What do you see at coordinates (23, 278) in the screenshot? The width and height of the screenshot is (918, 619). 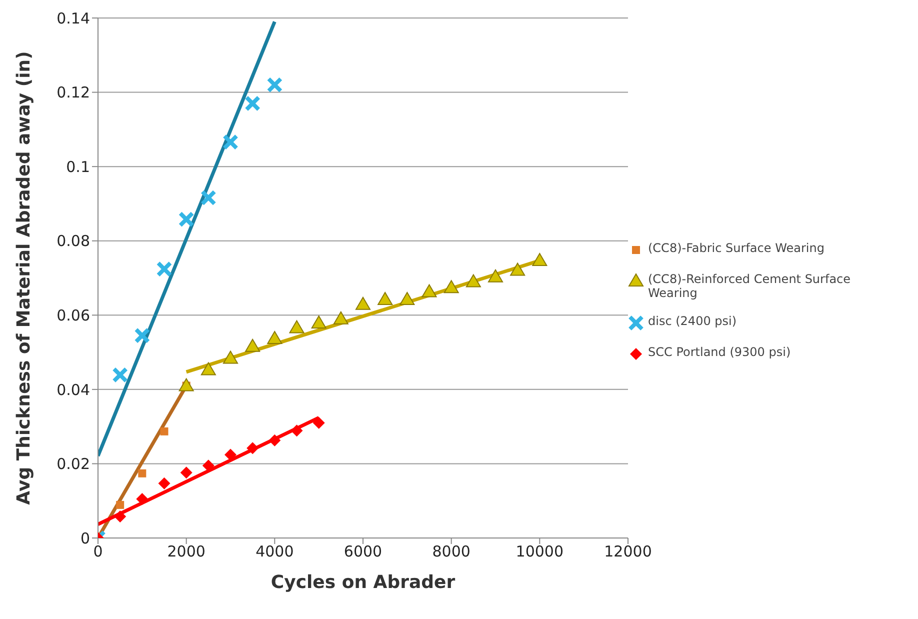 I see `y-axis-title: Avg Thickness of Material Abraded away (in)` at bounding box center [23, 278].